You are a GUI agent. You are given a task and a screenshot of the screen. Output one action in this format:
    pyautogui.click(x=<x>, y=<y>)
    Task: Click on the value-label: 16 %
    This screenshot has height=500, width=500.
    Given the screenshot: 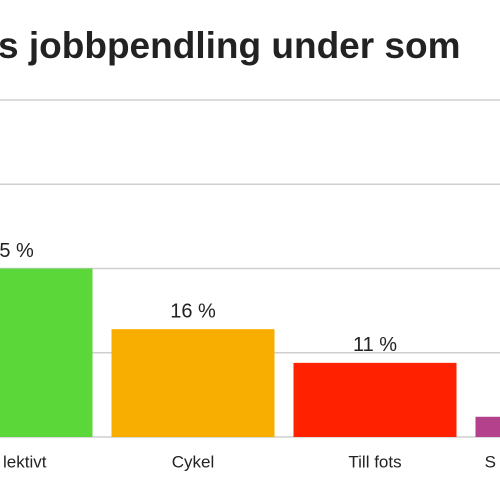 What is the action you would take?
    pyautogui.click(x=193, y=311)
    